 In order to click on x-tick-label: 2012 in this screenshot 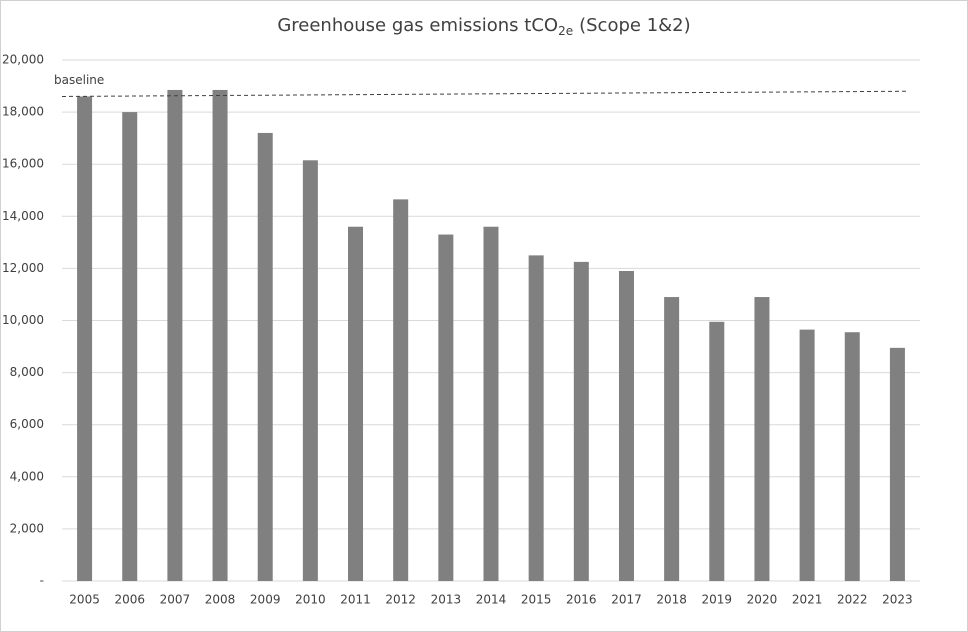, I will do `click(400, 600)`.